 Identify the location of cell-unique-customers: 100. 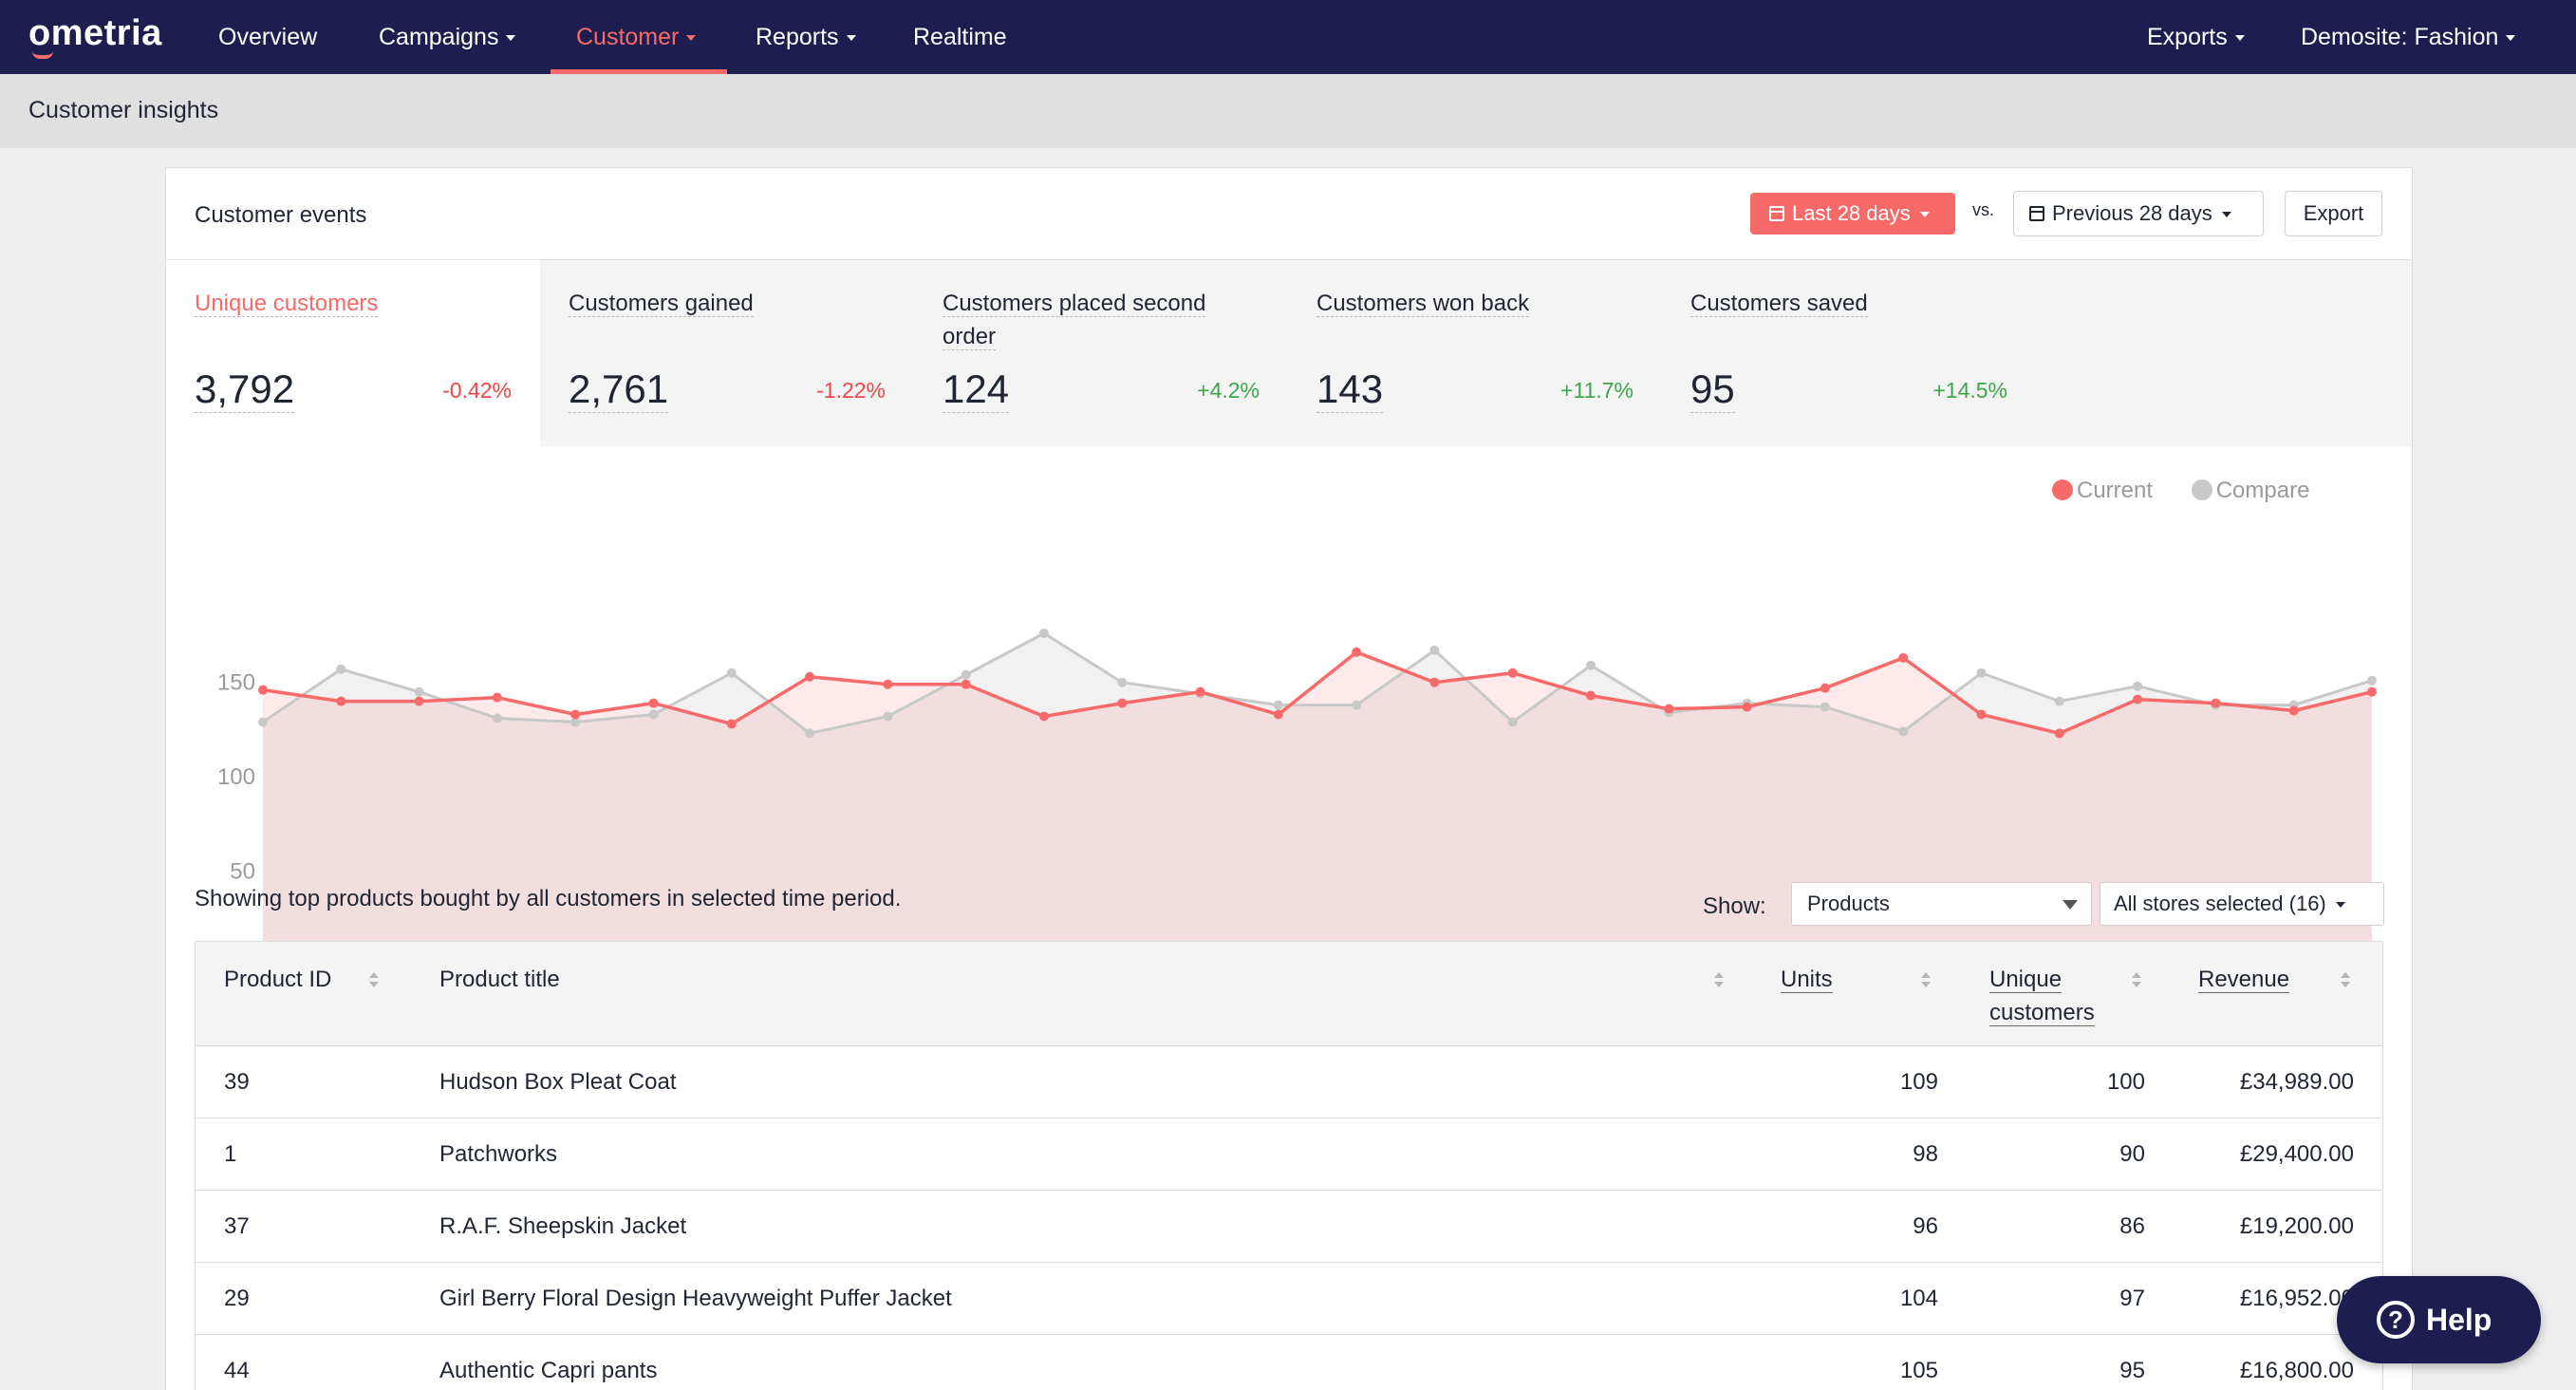
(2125, 1082).